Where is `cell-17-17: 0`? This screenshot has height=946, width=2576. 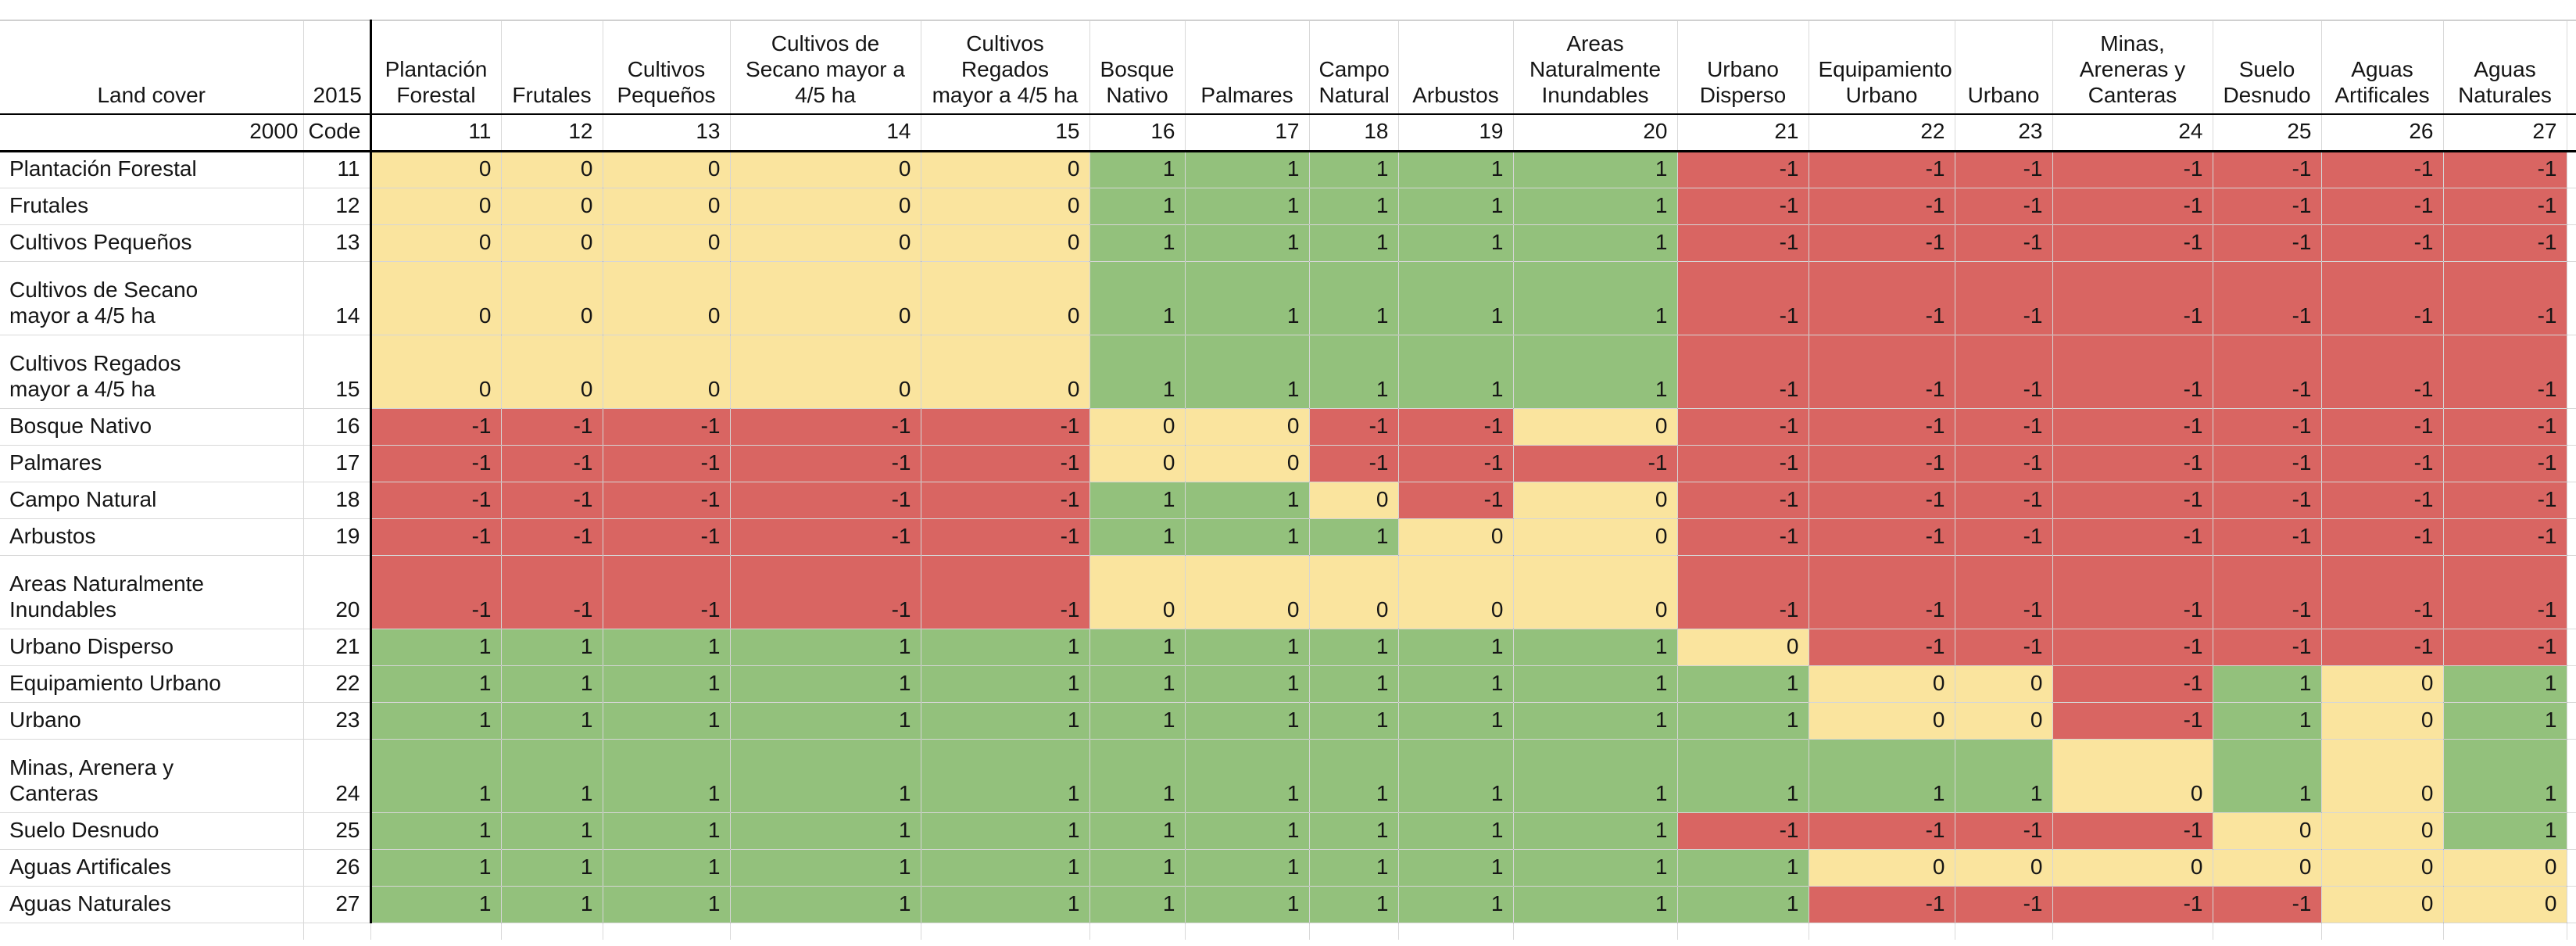
cell-17-17: 0 is located at coordinates (1247, 464).